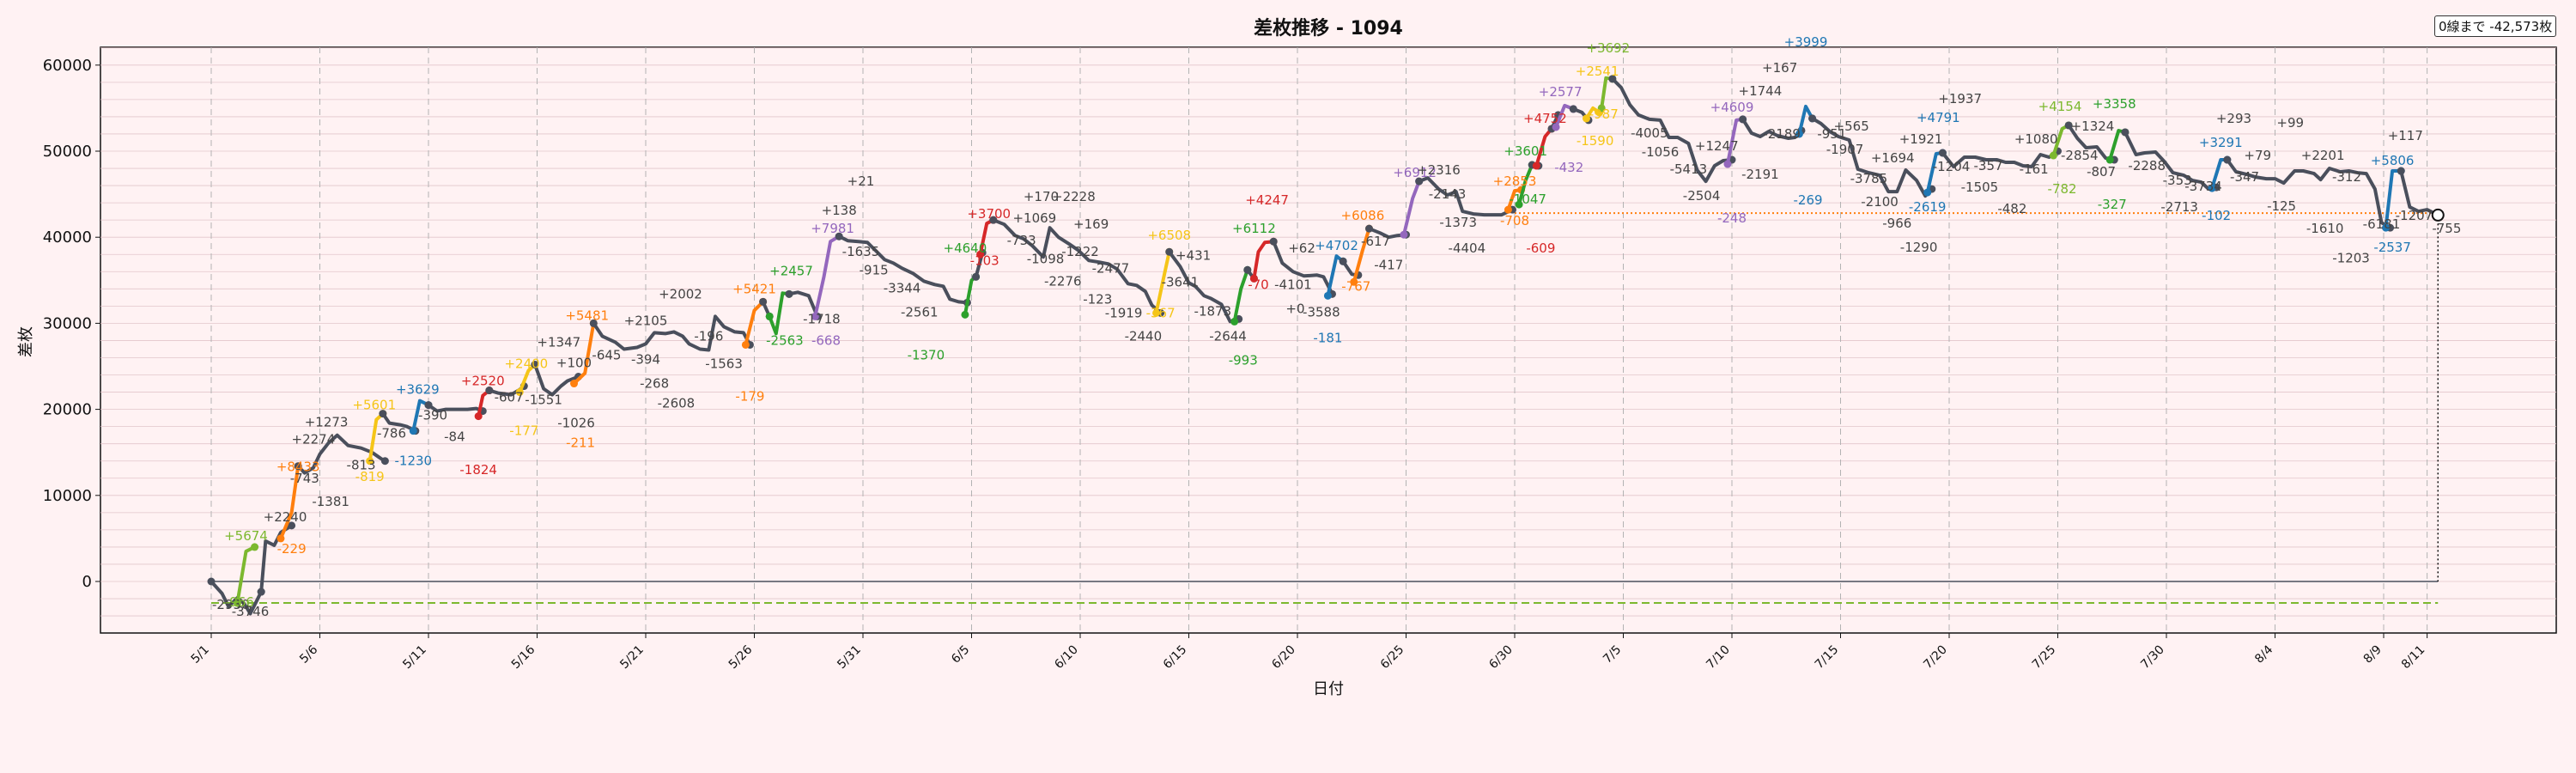 The image size is (2576, 773). I want to click on data-label: -1026, so click(576, 423).